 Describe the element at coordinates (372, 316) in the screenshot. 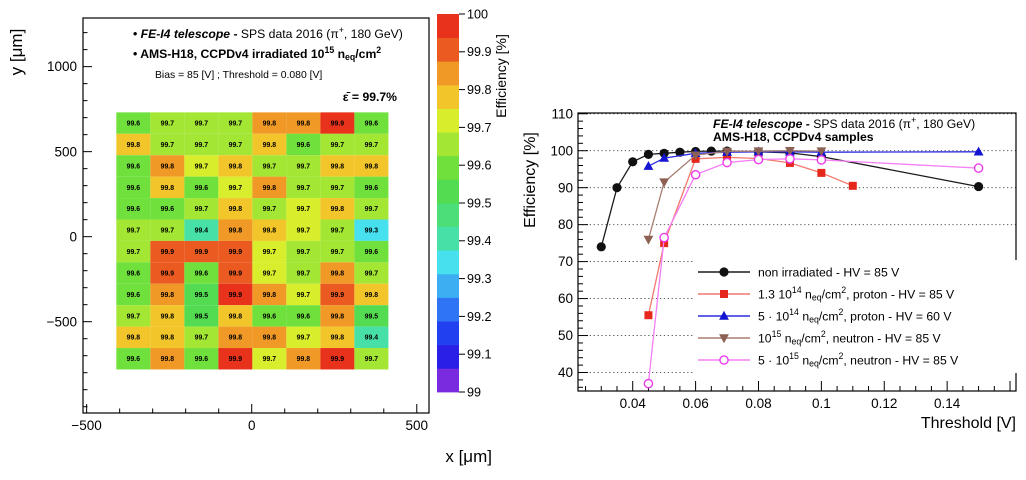

I see `heatmap-cell-value: 99.5` at that location.